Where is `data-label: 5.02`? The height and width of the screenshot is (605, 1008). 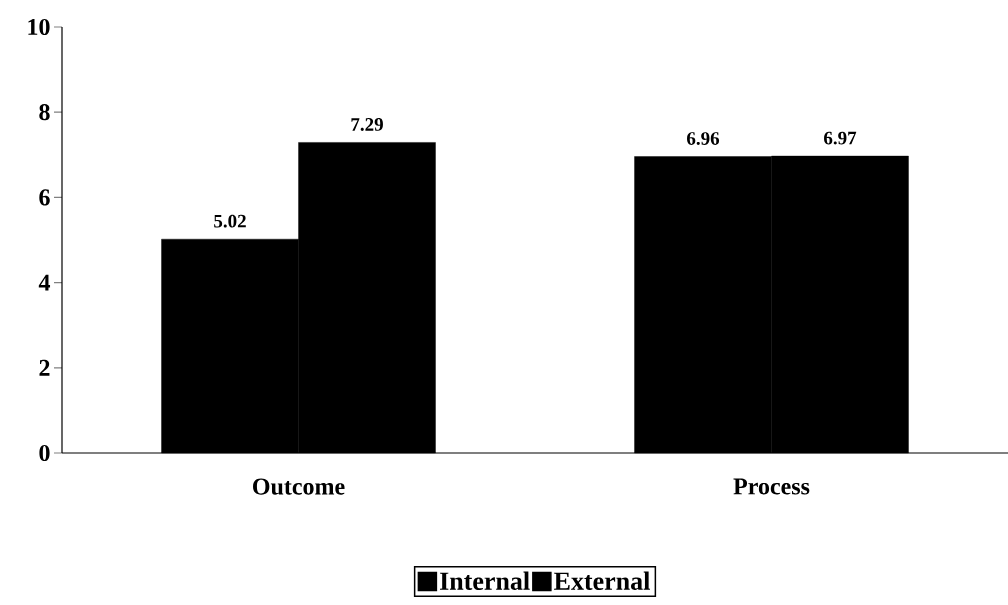 data-label: 5.02 is located at coordinates (230, 221).